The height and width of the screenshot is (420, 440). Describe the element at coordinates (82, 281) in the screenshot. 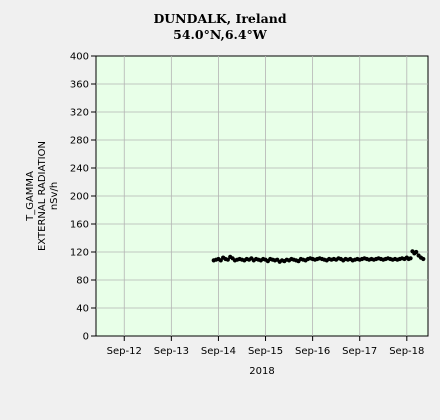

I see `y-tick-label: 80` at that location.